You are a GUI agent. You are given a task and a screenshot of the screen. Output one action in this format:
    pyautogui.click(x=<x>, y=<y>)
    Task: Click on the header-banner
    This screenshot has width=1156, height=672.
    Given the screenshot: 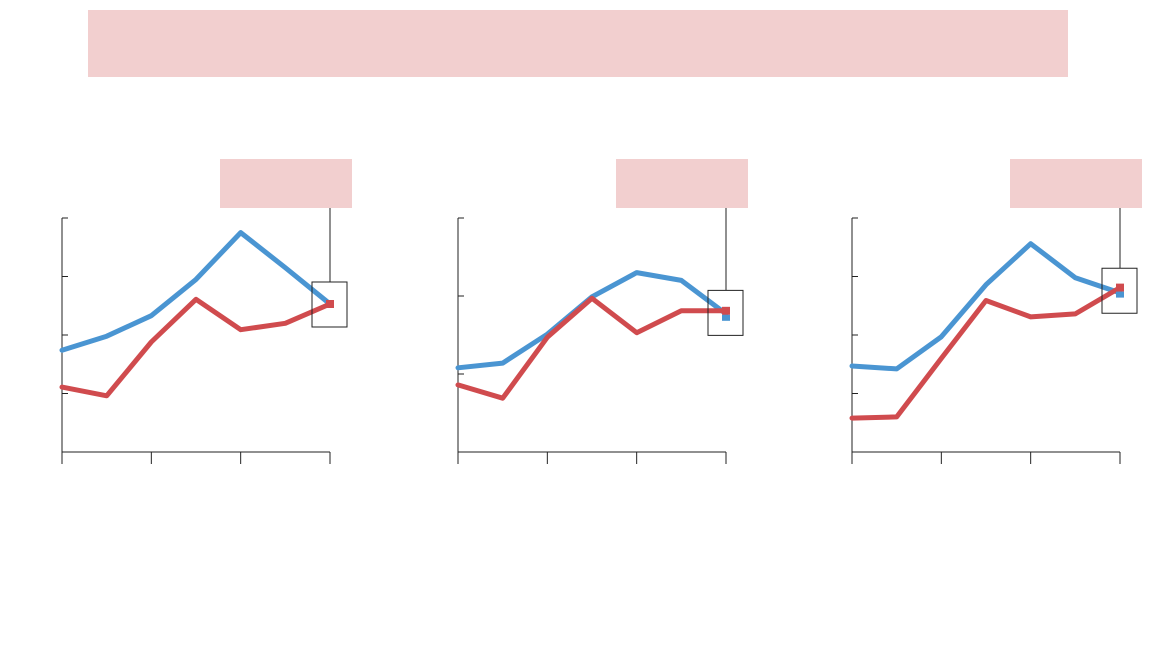 What is the action you would take?
    pyautogui.click(x=578, y=43)
    